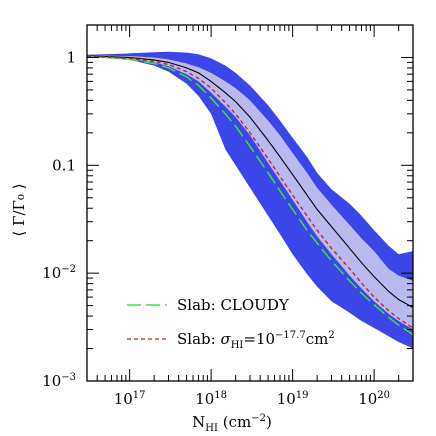 The image size is (436, 436). I want to click on x-tick-label: 1019, so click(293, 399).